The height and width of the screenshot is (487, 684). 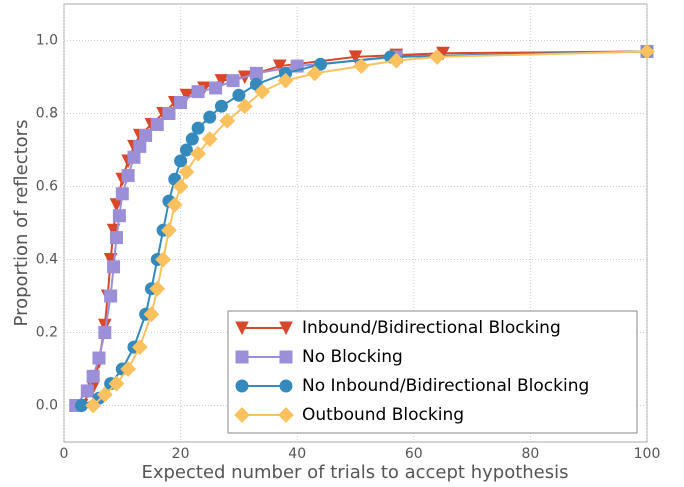 I want to click on x-tick-label: 100, so click(x=647, y=454).